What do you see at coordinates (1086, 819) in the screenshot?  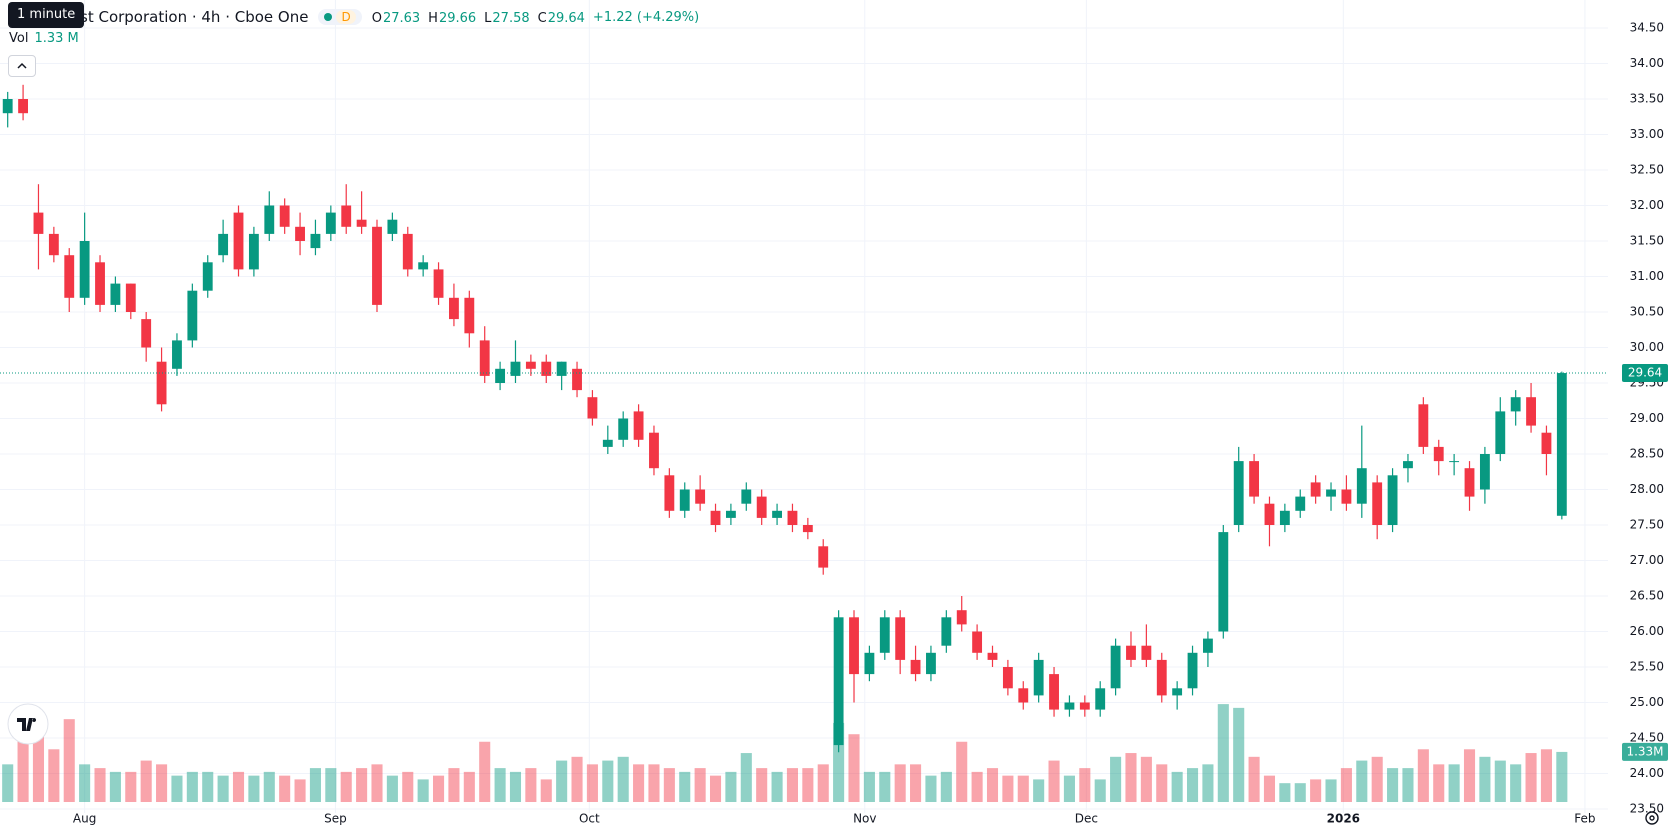 I see `x-tick-label: Dec` at bounding box center [1086, 819].